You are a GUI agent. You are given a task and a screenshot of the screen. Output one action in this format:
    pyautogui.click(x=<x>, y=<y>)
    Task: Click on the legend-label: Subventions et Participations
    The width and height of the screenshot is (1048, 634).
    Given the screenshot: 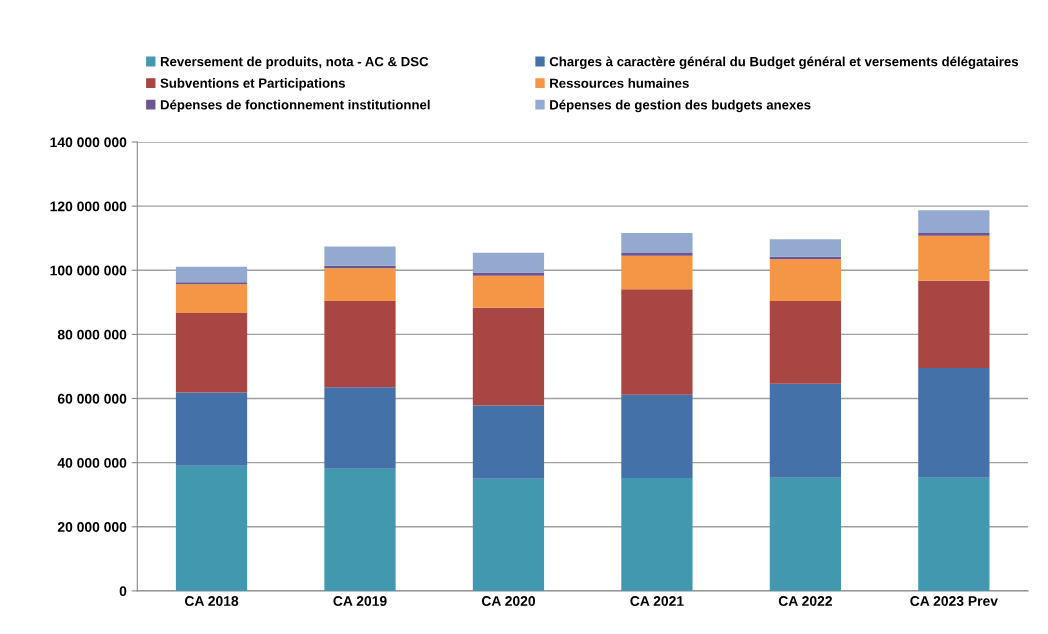 What is the action you would take?
    pyautogui.click(x=252, y=84)
    